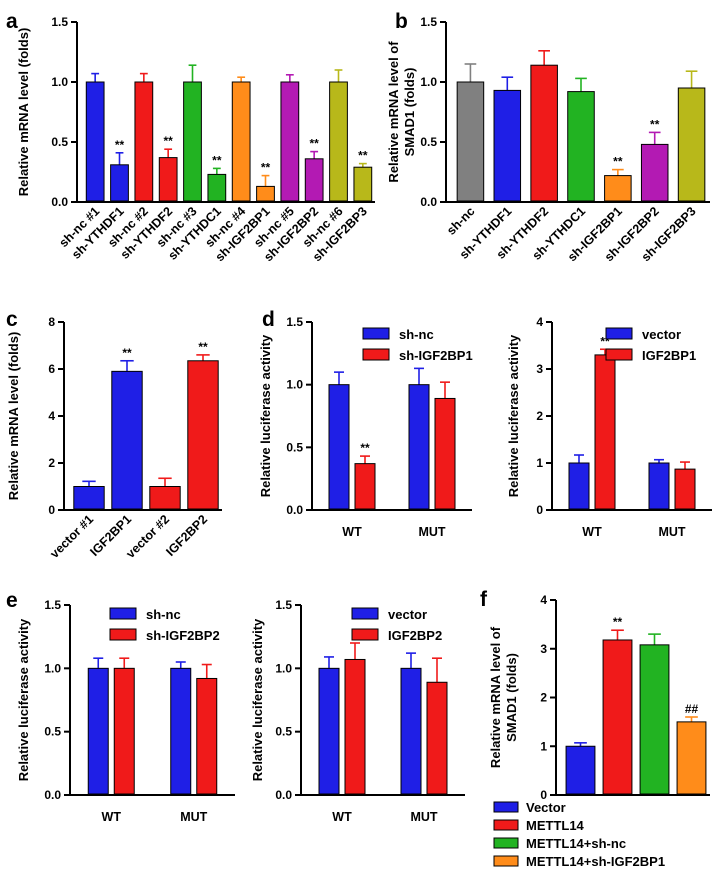  Describe the element at coordinates (415, 635) in the screenshot. I see `legend-label: IGF2BP2` at that location.